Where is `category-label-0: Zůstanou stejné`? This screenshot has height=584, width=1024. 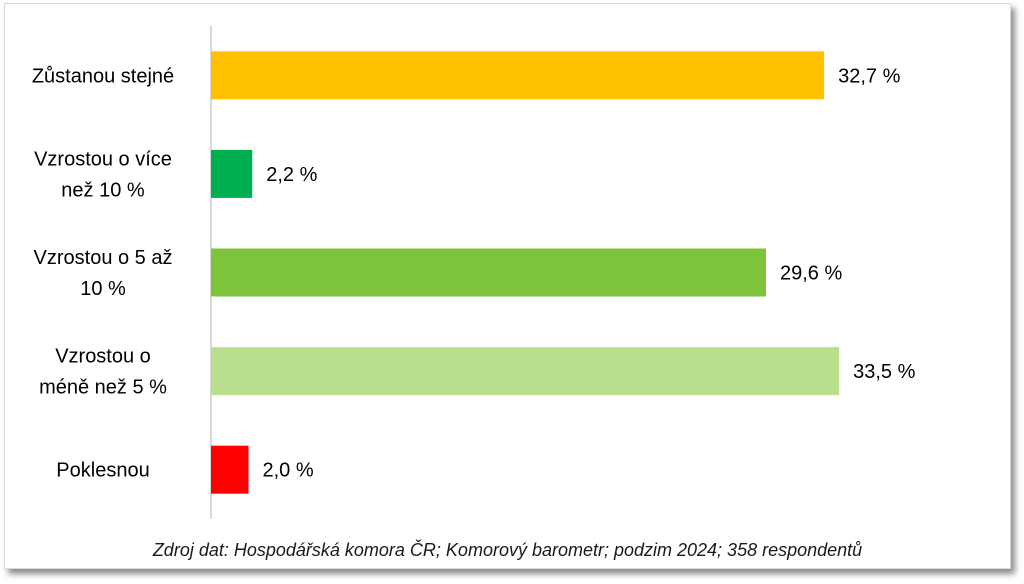 category-label-0: Zůstanou stejné is located at coordinates (103, 76).